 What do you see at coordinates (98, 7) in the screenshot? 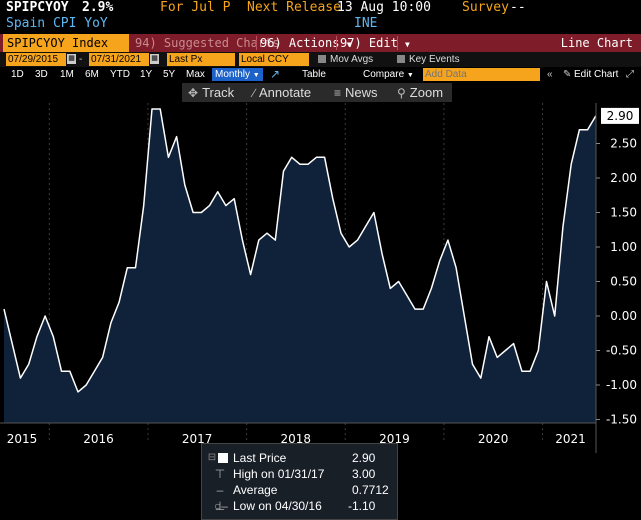
I see `last-value: 2.9%` at bounding box center [98, 7].